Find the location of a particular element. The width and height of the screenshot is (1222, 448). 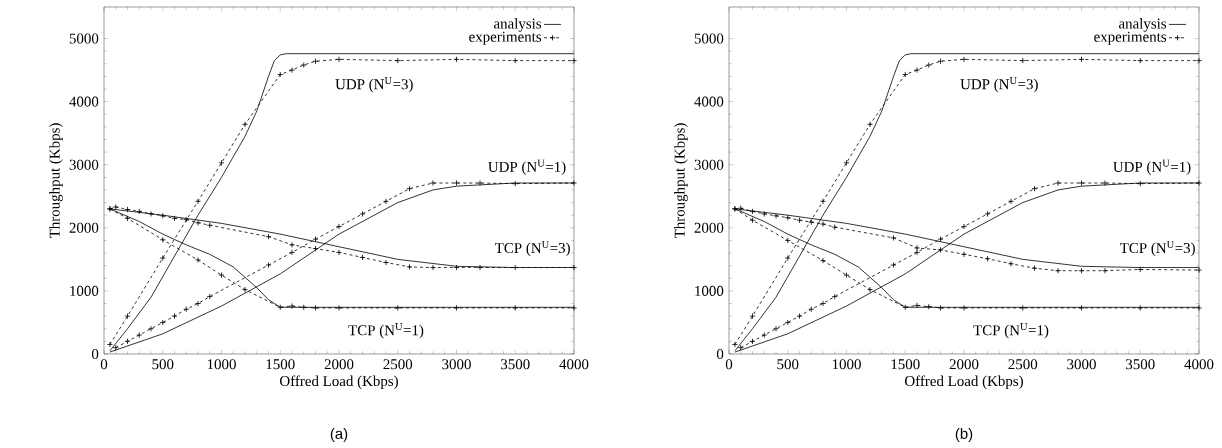

x-tick-label: 2000 is located at coordinates (339, 364).